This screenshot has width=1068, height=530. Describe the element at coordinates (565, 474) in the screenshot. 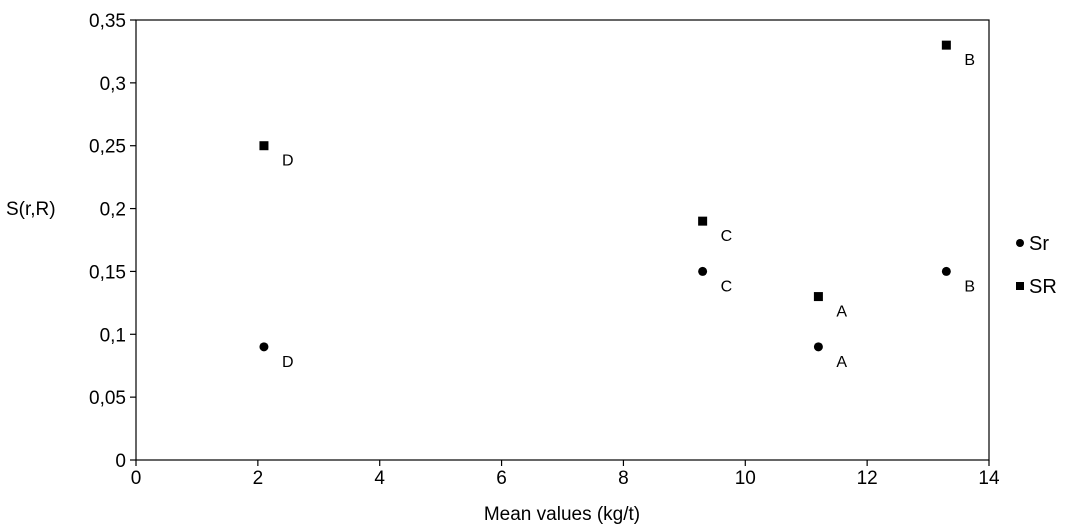

I see `x-axis: 0 2 4 6 8 10 12 14` at that location.